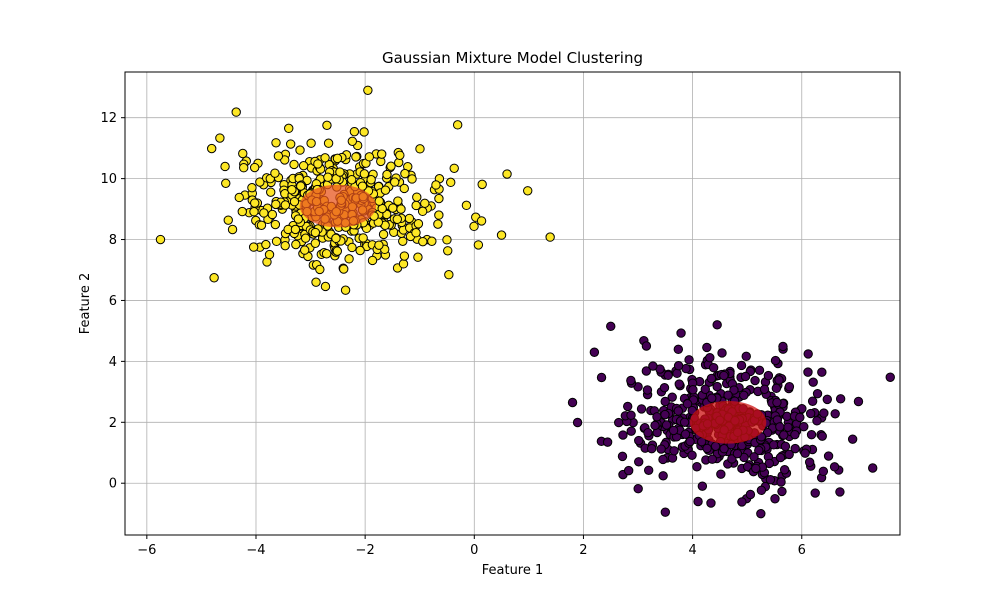  Describe the element at coordinates (512, 58) in the screenshot. I see `chart-title: Gaussian Mixture Model Clustering` at that location.